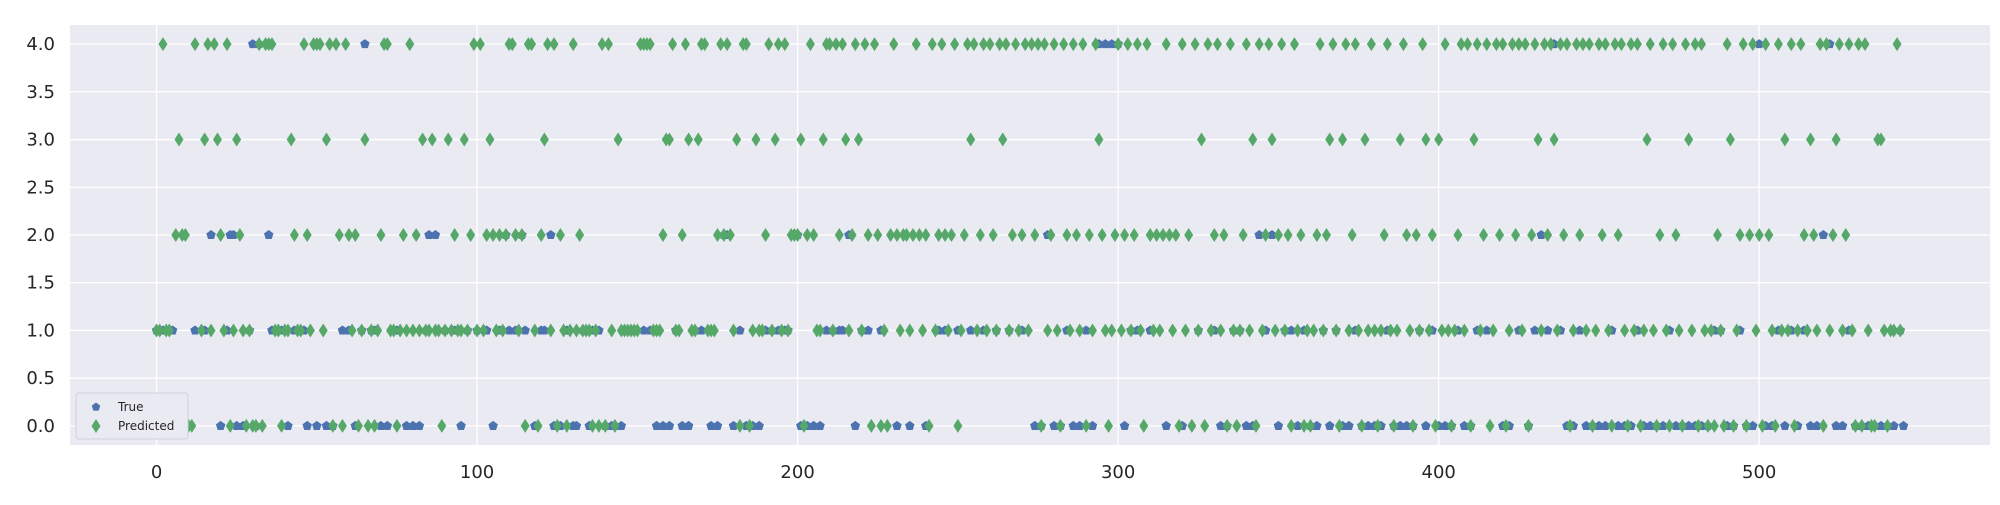 This screenshot has height=505, width=2000. What do you see at coordinates (40, 92) in the screenshot?
I see `y-tick-label: 3.5` at bounding box center [40, 92].